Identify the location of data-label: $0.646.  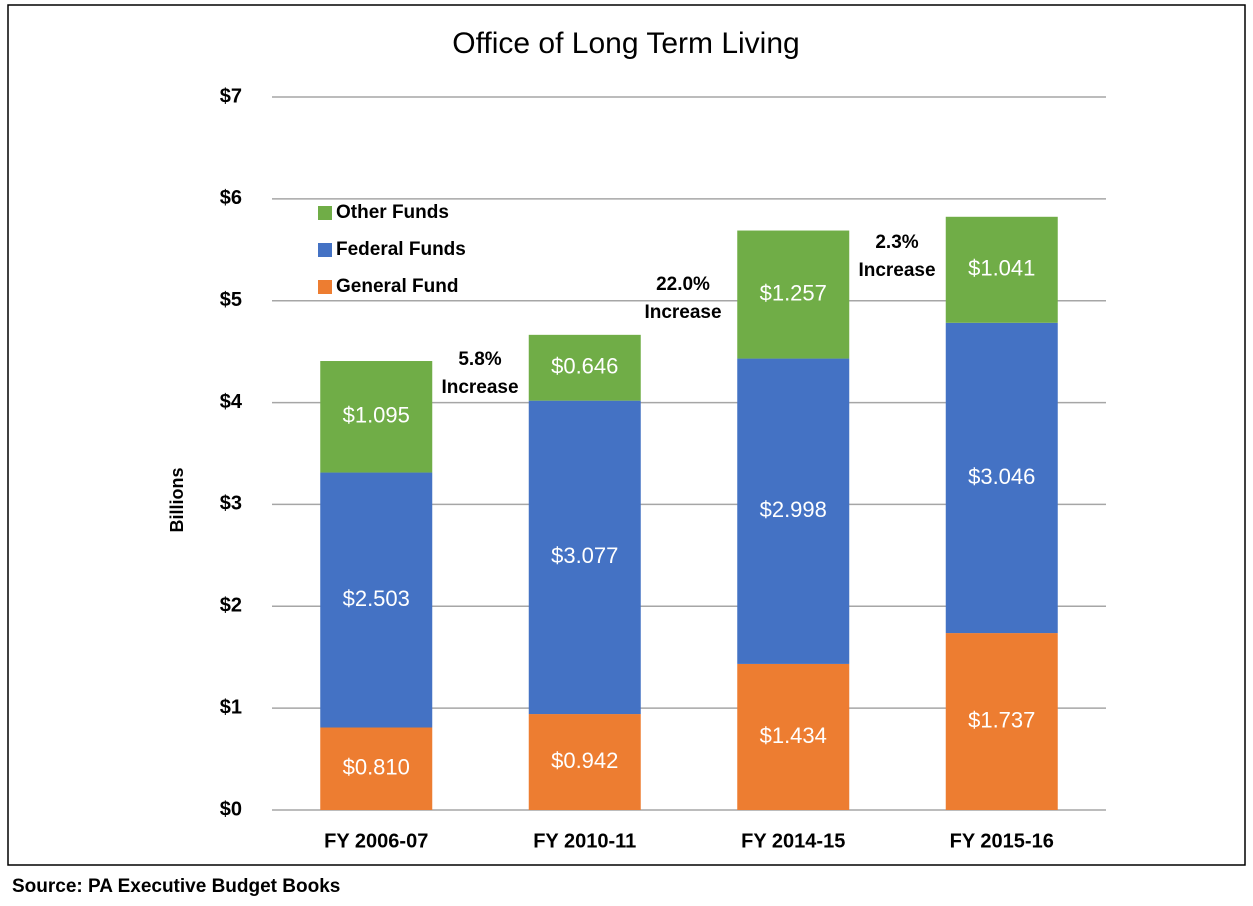
(584, 366).